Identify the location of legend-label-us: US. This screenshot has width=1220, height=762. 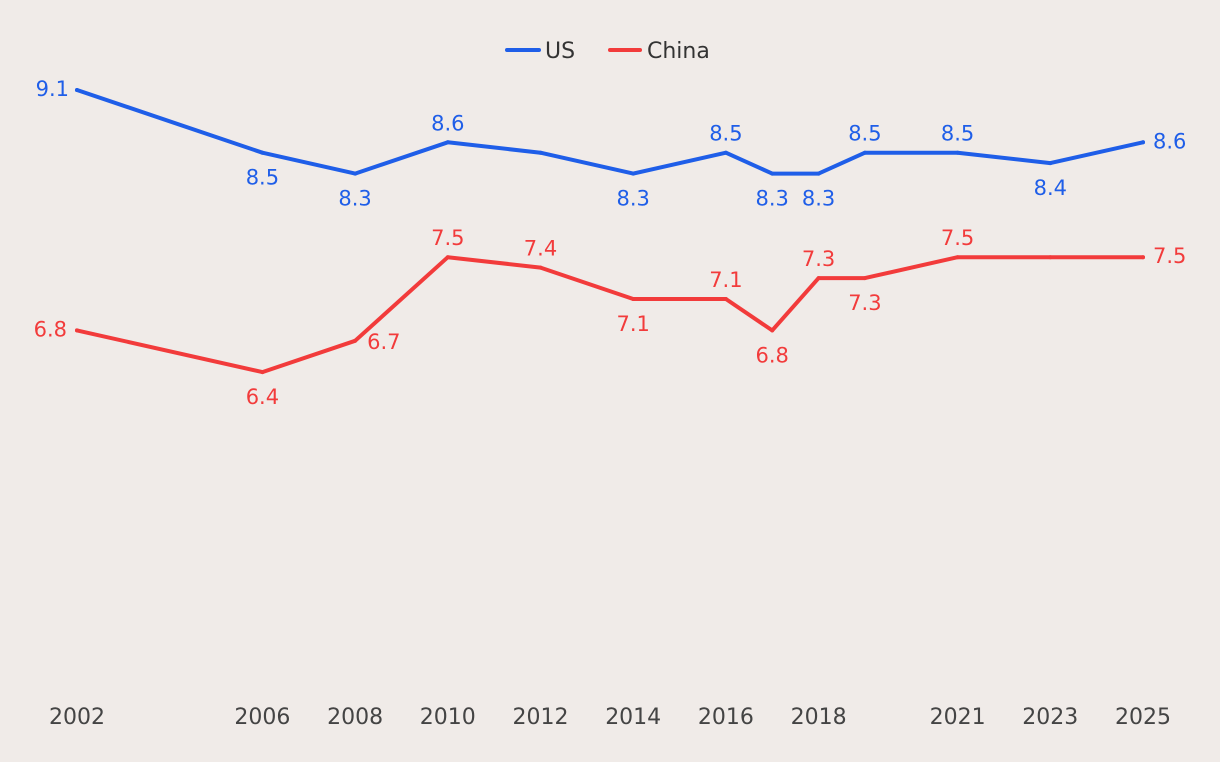
(560, 51).